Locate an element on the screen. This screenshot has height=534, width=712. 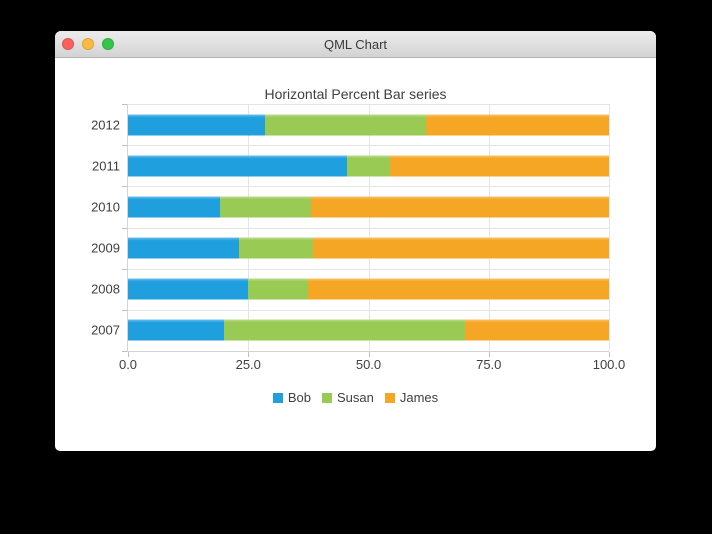
legend-item-susan: Susan is located at coordinates (347, 397).